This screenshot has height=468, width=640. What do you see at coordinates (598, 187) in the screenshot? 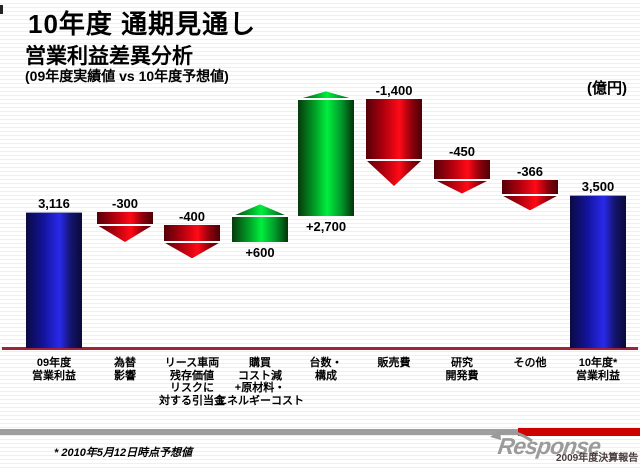
I see `value-label: 3,500` at bounding box center [598, 187].